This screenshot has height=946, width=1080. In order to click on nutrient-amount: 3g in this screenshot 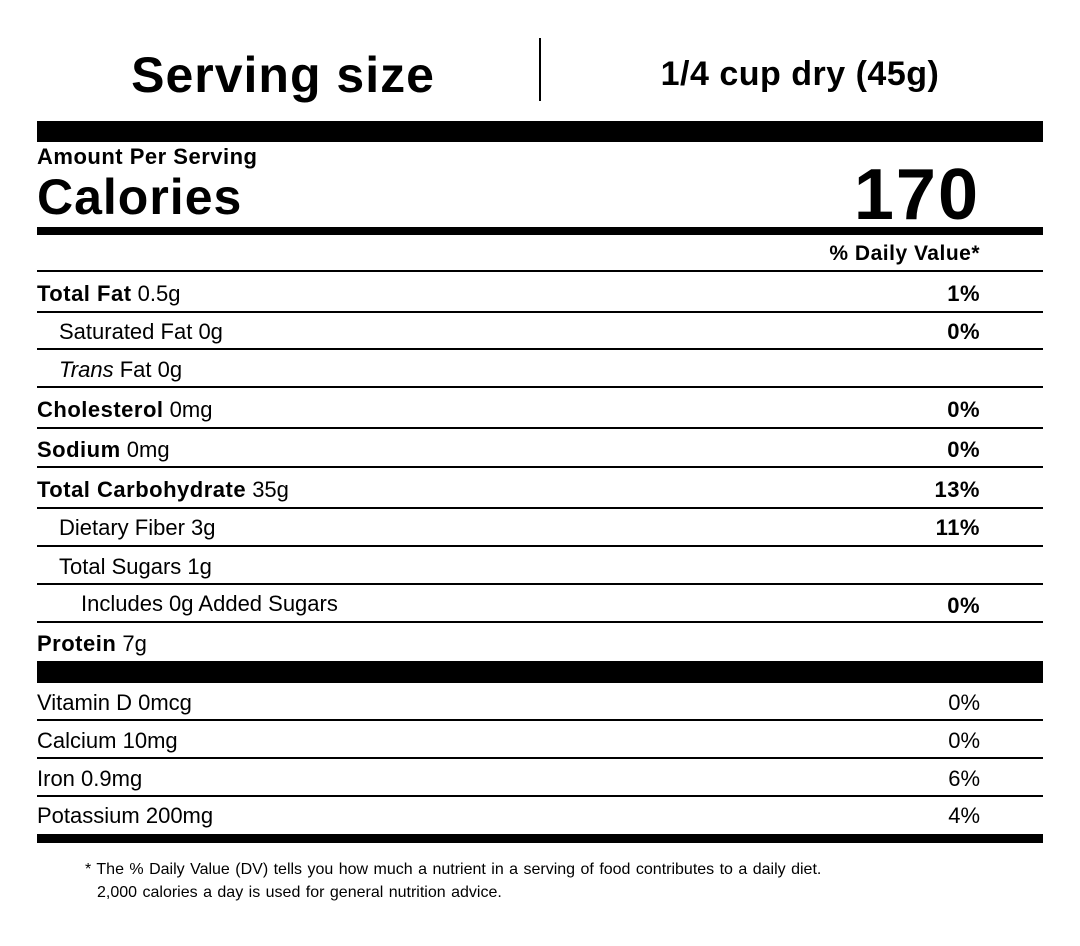, I will do `click(203, 527)`.